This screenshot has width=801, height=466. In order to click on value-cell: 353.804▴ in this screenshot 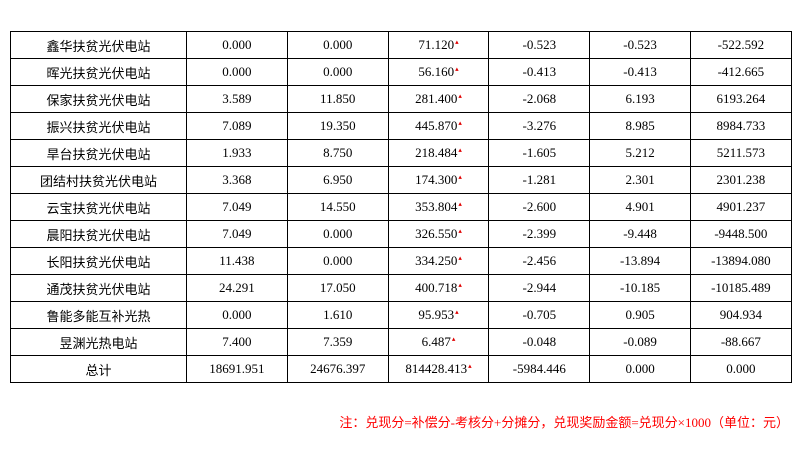, I will do `click(438, 207)`.